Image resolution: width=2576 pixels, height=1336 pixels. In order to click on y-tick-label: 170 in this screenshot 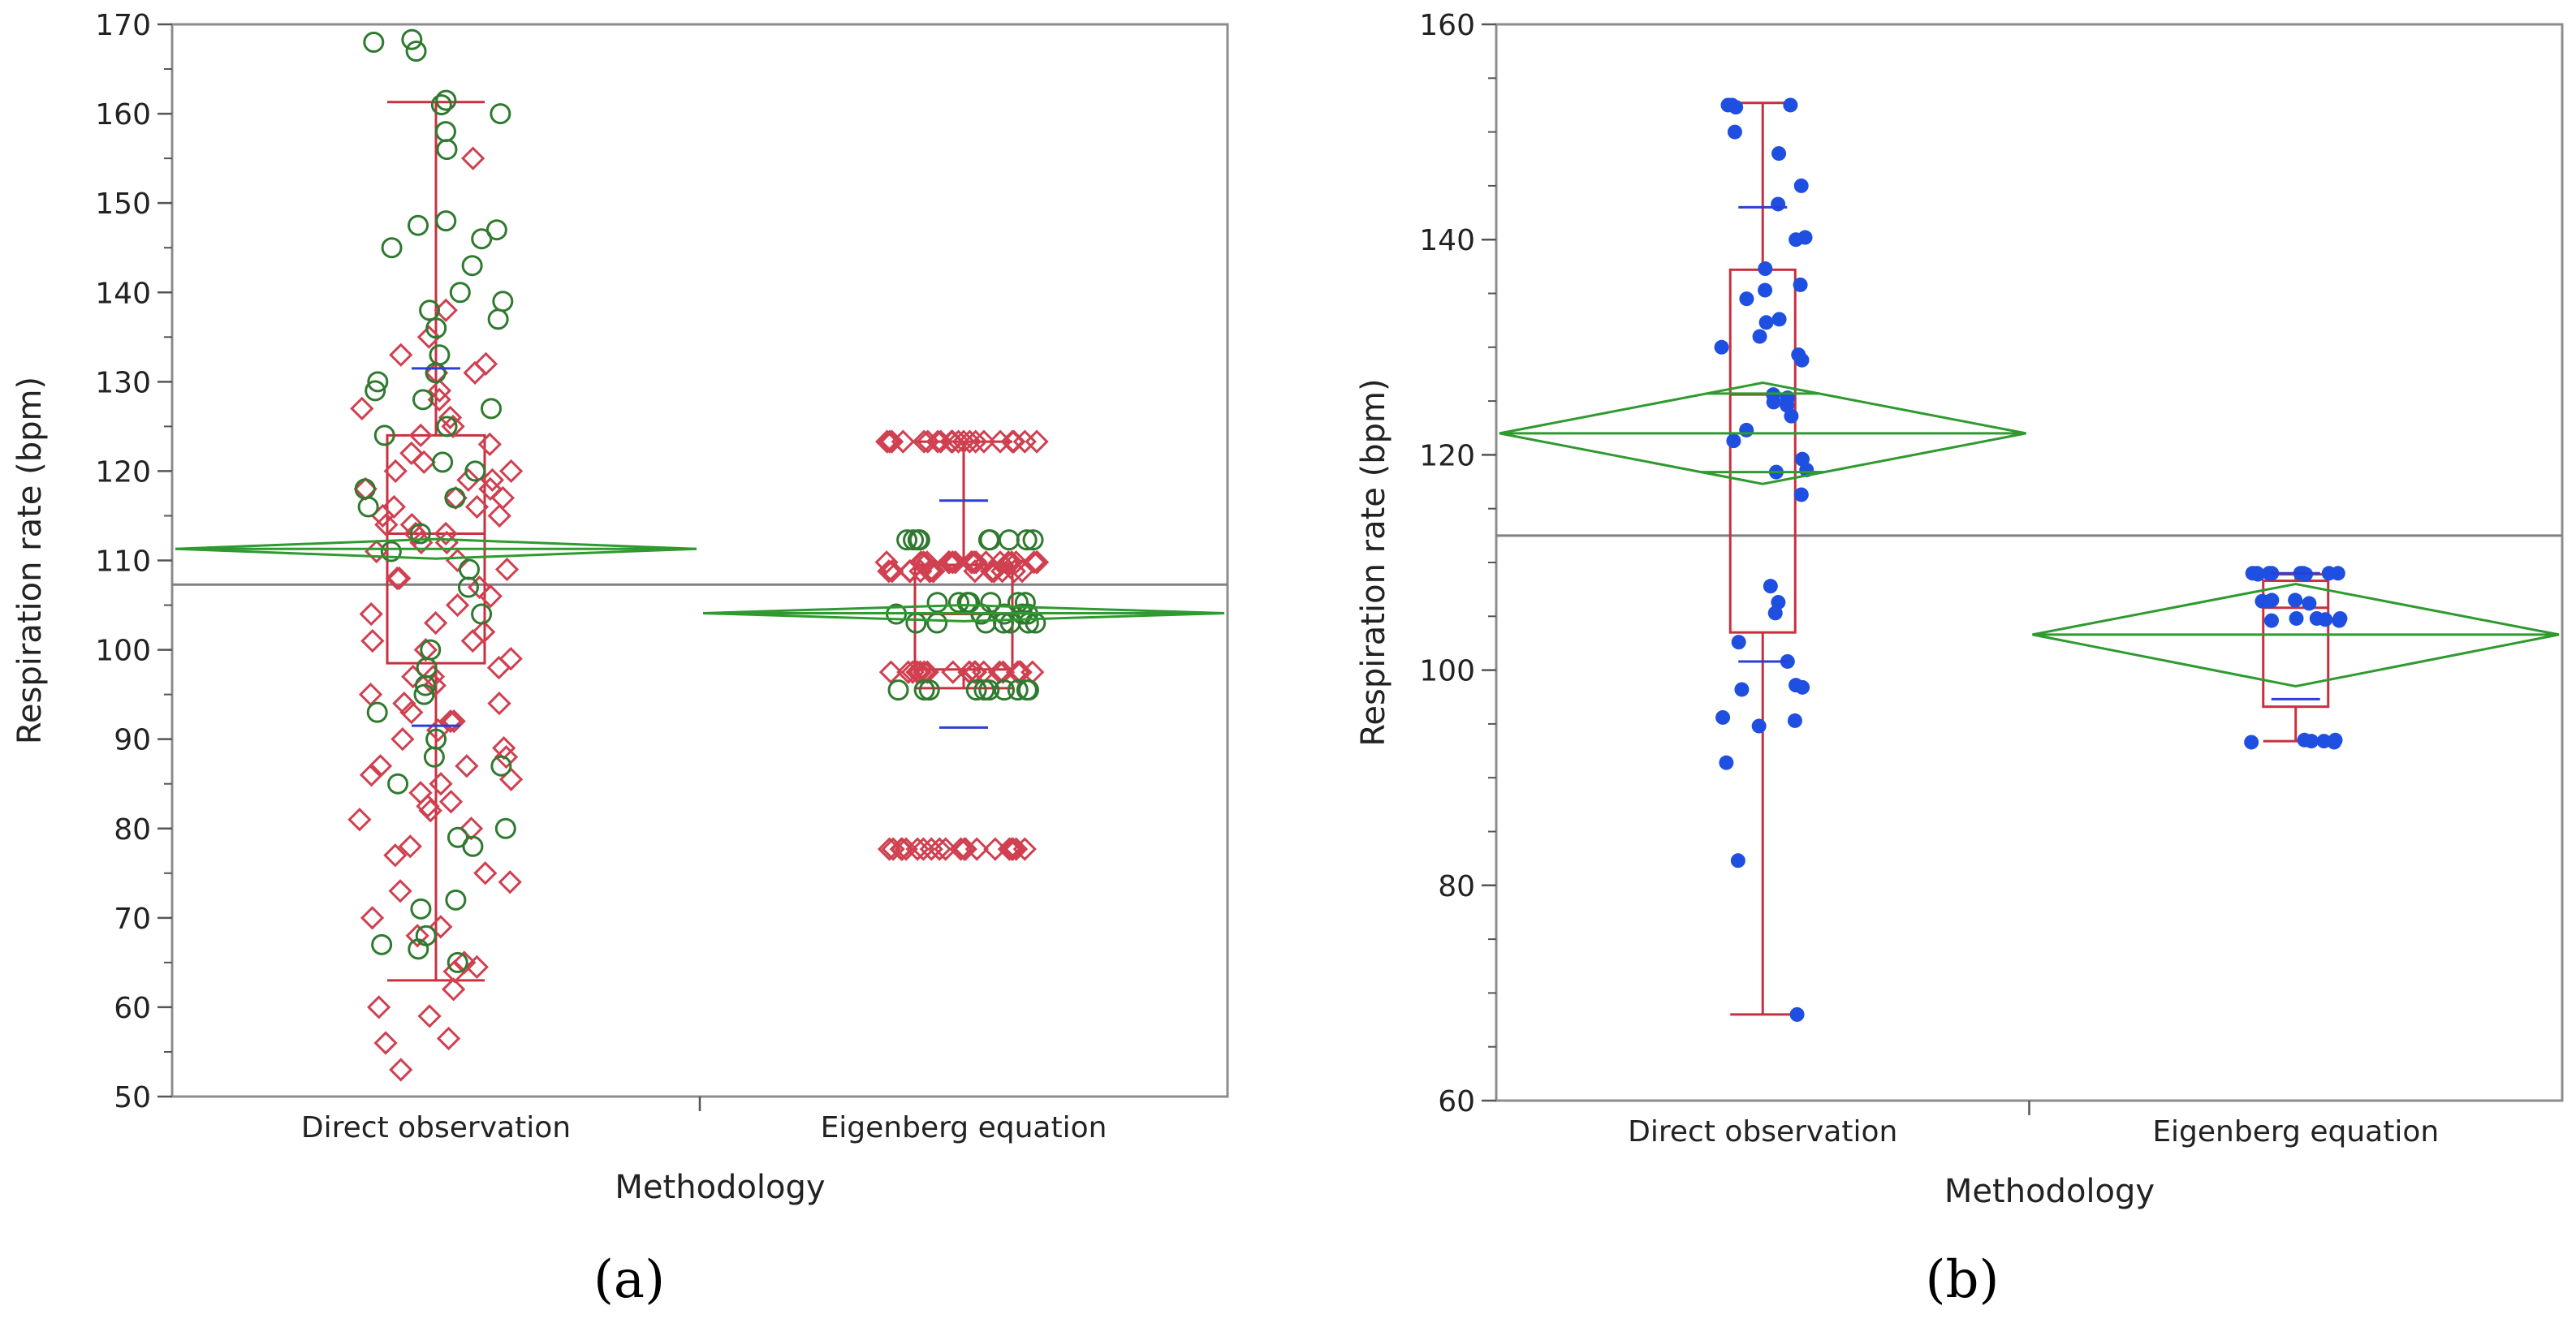, I will do `click(123, 25)`.